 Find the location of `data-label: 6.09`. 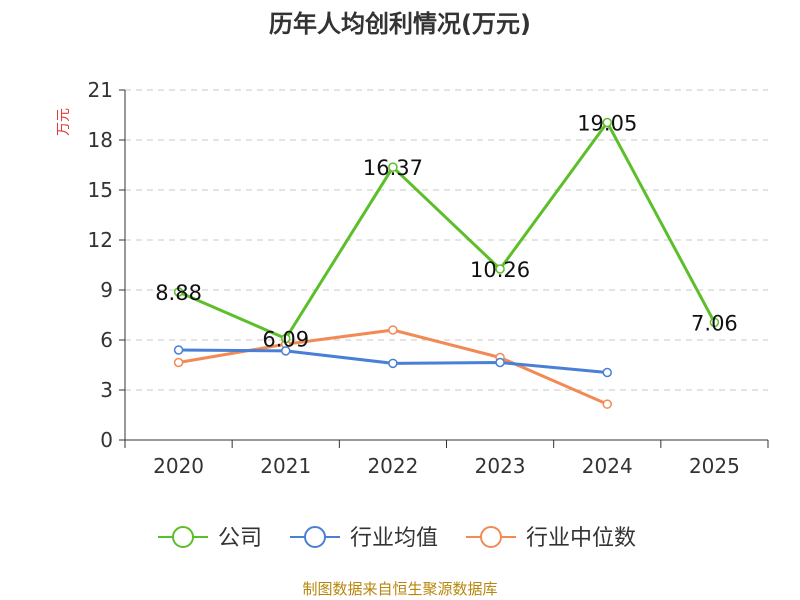

data-label: 6.09 is located at coordinates (285, 340).